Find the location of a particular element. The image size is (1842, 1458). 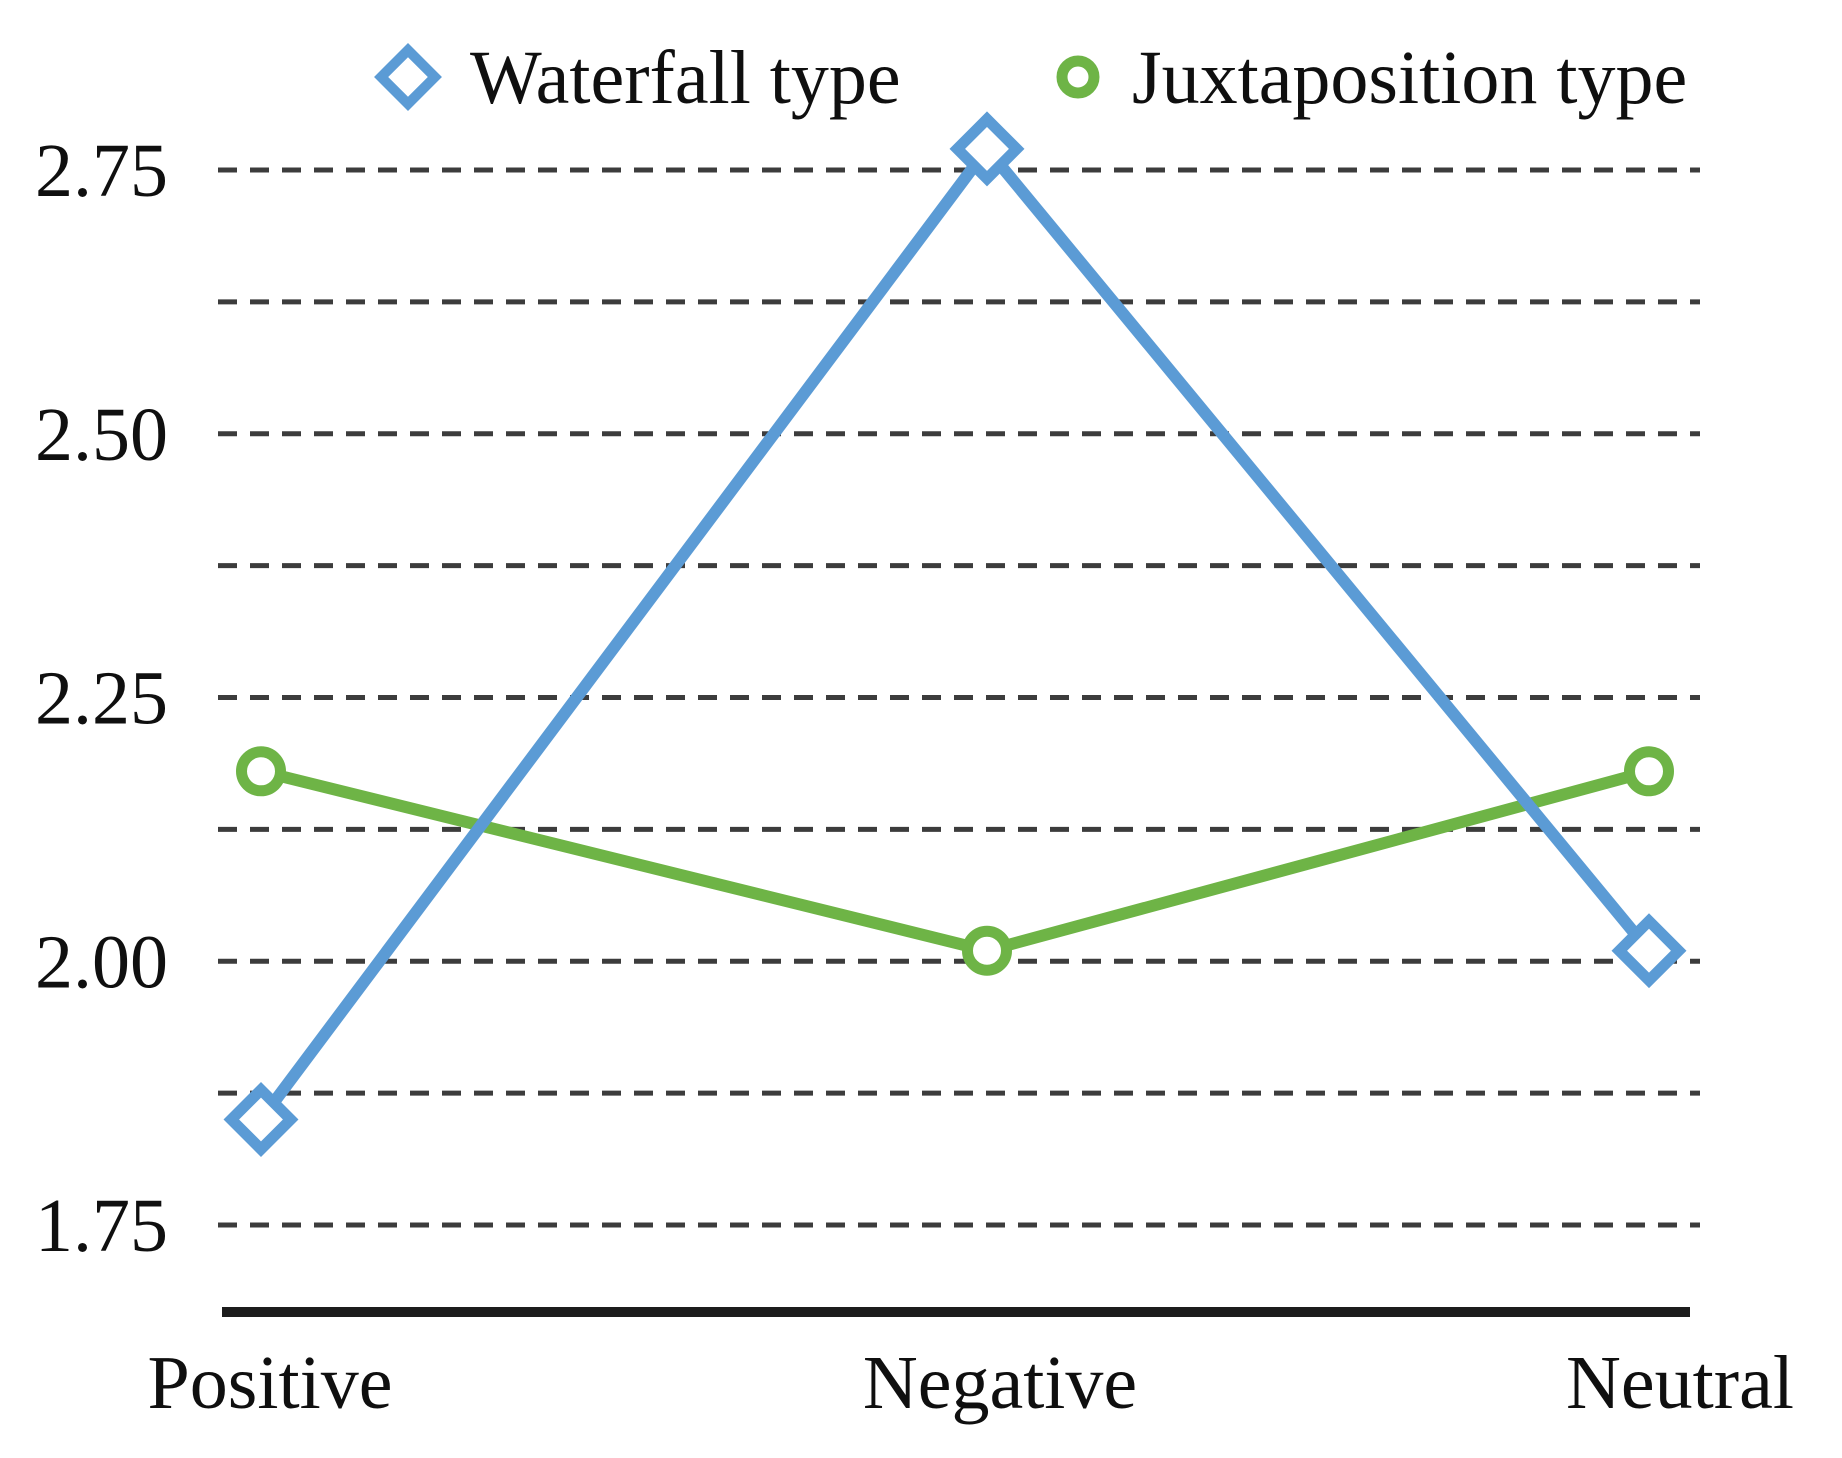

x-axis-labels: Positive Negative Neutral is located at coordinates (971, 1383).